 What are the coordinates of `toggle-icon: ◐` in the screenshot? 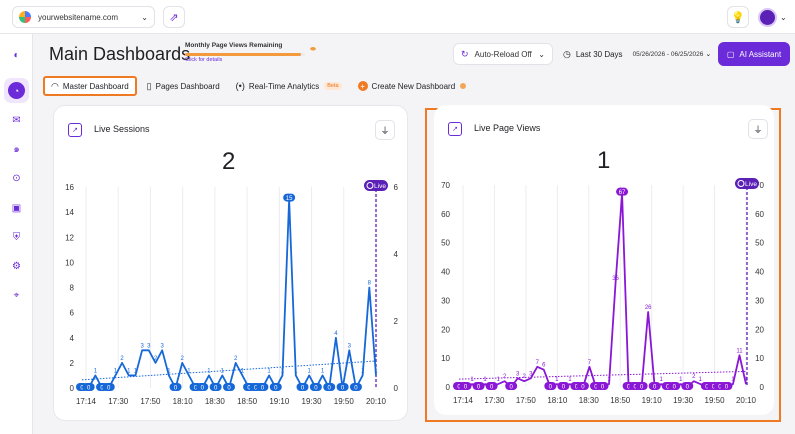 It's located at (16, 55).